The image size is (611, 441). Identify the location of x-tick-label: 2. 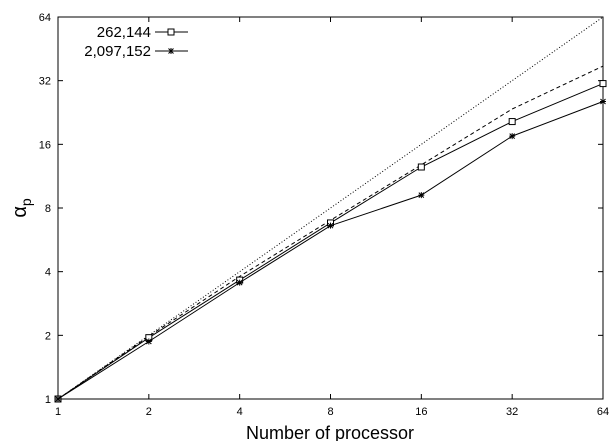
(149, 412).